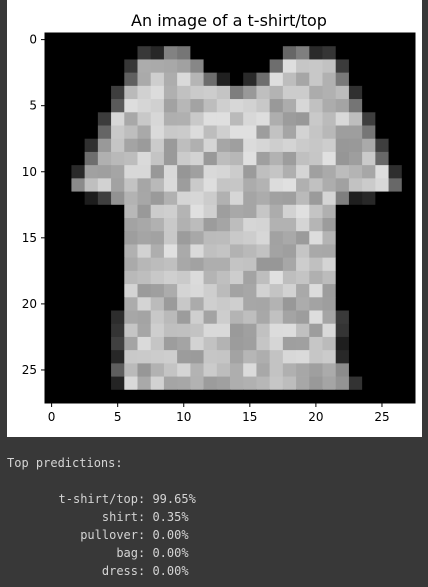 The image size is (428, 587). Describe the element at coordinates (52, 417) in the screenshot. I see `x-tick-label: 0` at that location.